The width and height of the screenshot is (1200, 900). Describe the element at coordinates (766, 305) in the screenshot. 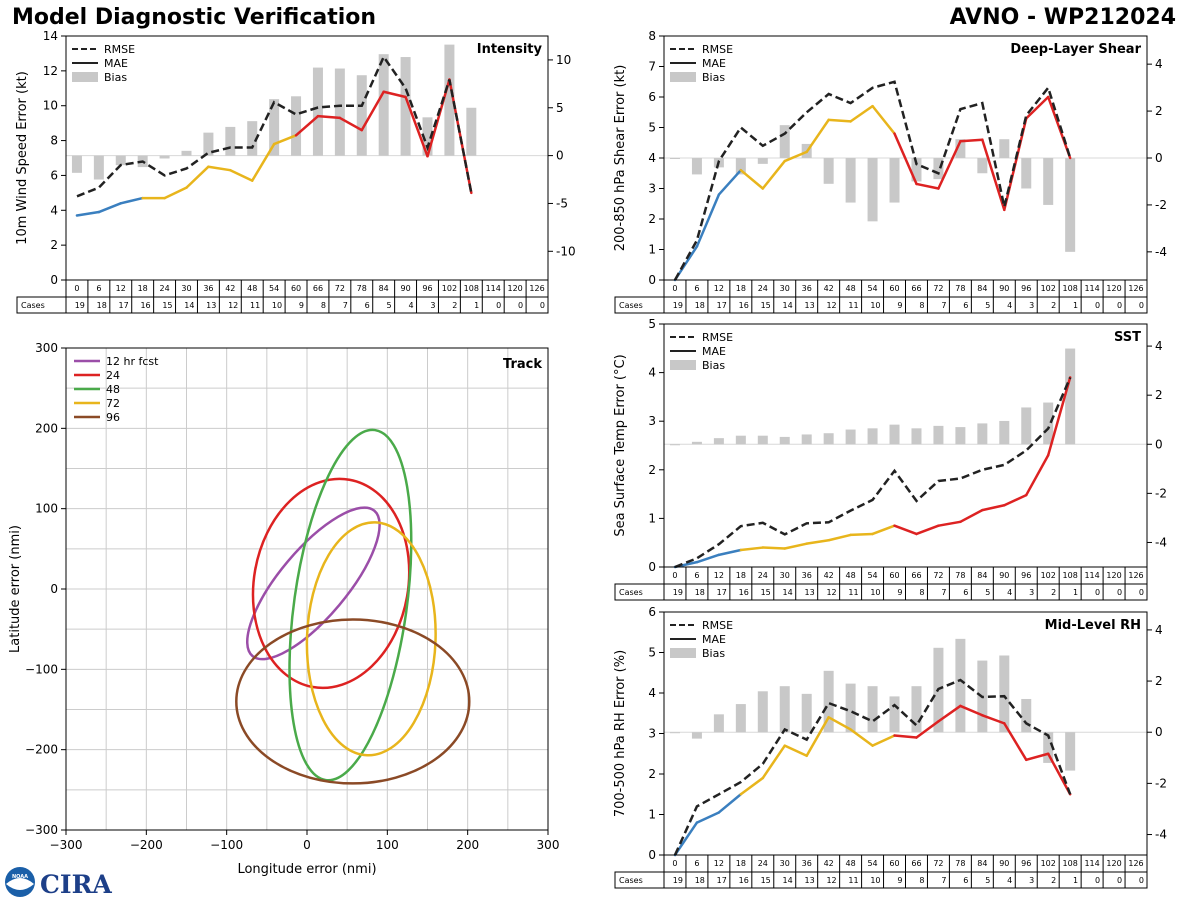

I see `cases-cell: 15` at that location.